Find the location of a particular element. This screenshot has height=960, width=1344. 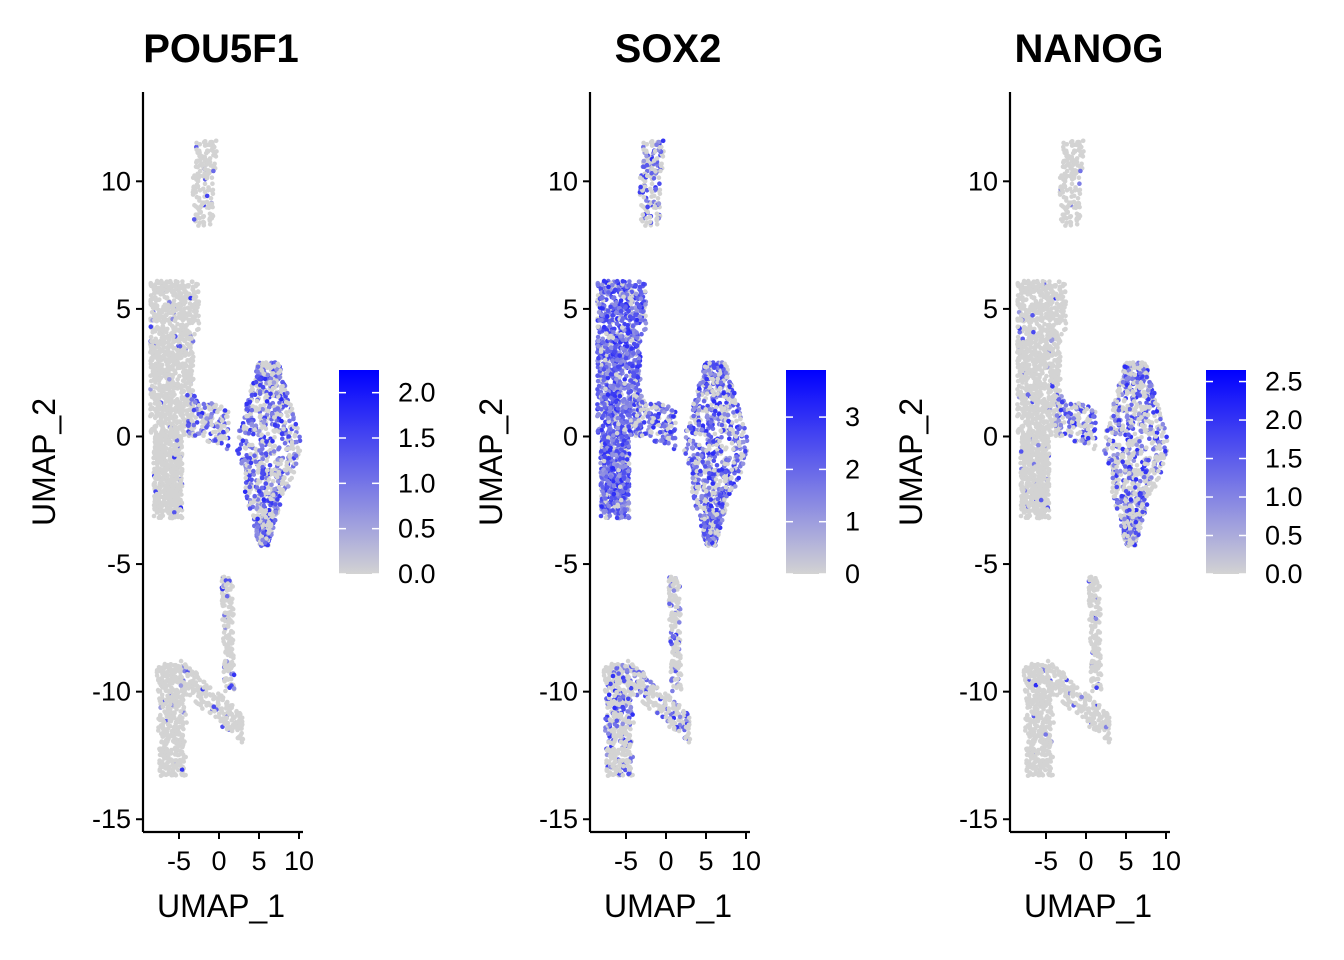

y-tick-label: -15 is located at coordinates (111, 819).